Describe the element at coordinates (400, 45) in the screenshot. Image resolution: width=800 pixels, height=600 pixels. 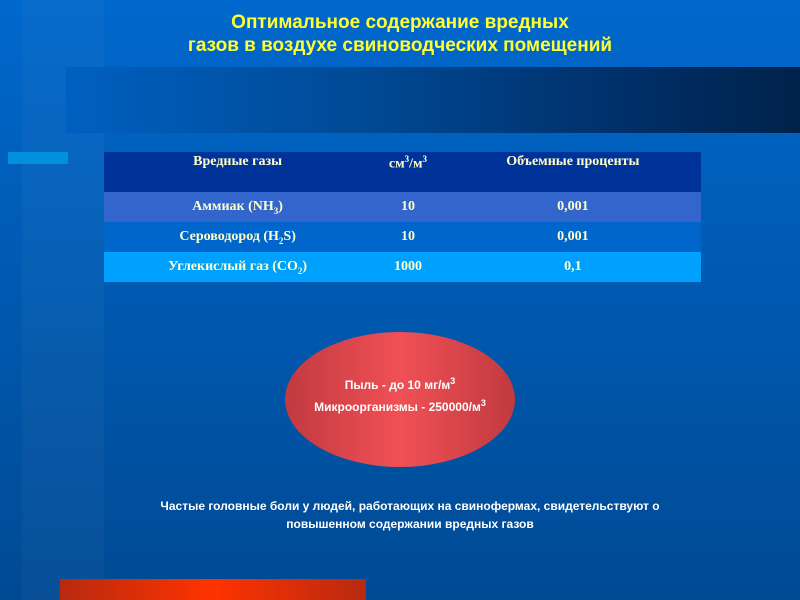
I see `title-line-2: газов в воздухе свиноводческих помещений` at that location.